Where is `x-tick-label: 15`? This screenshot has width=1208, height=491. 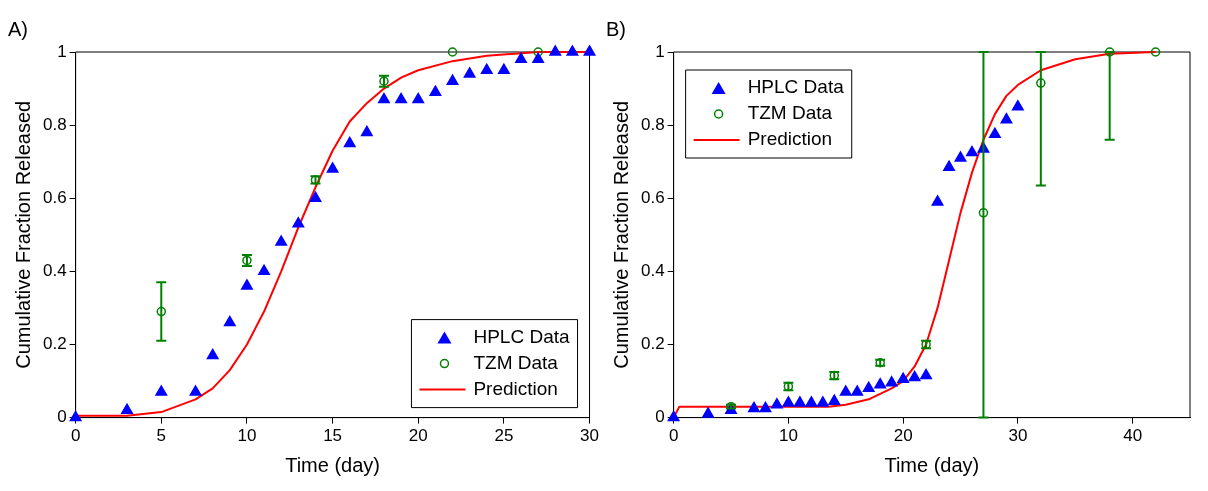
x-tick-label: 15 is located at coordinates (333, 436).